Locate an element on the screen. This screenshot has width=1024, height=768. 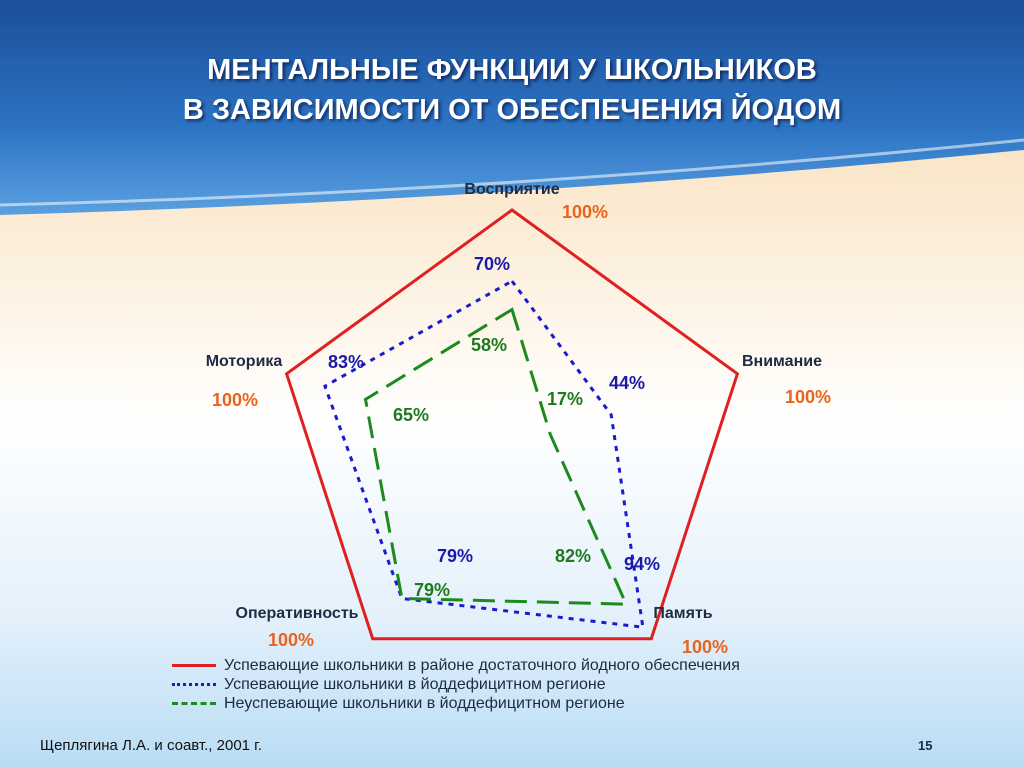
axis-label: Память is located at coordinates (682, 613).